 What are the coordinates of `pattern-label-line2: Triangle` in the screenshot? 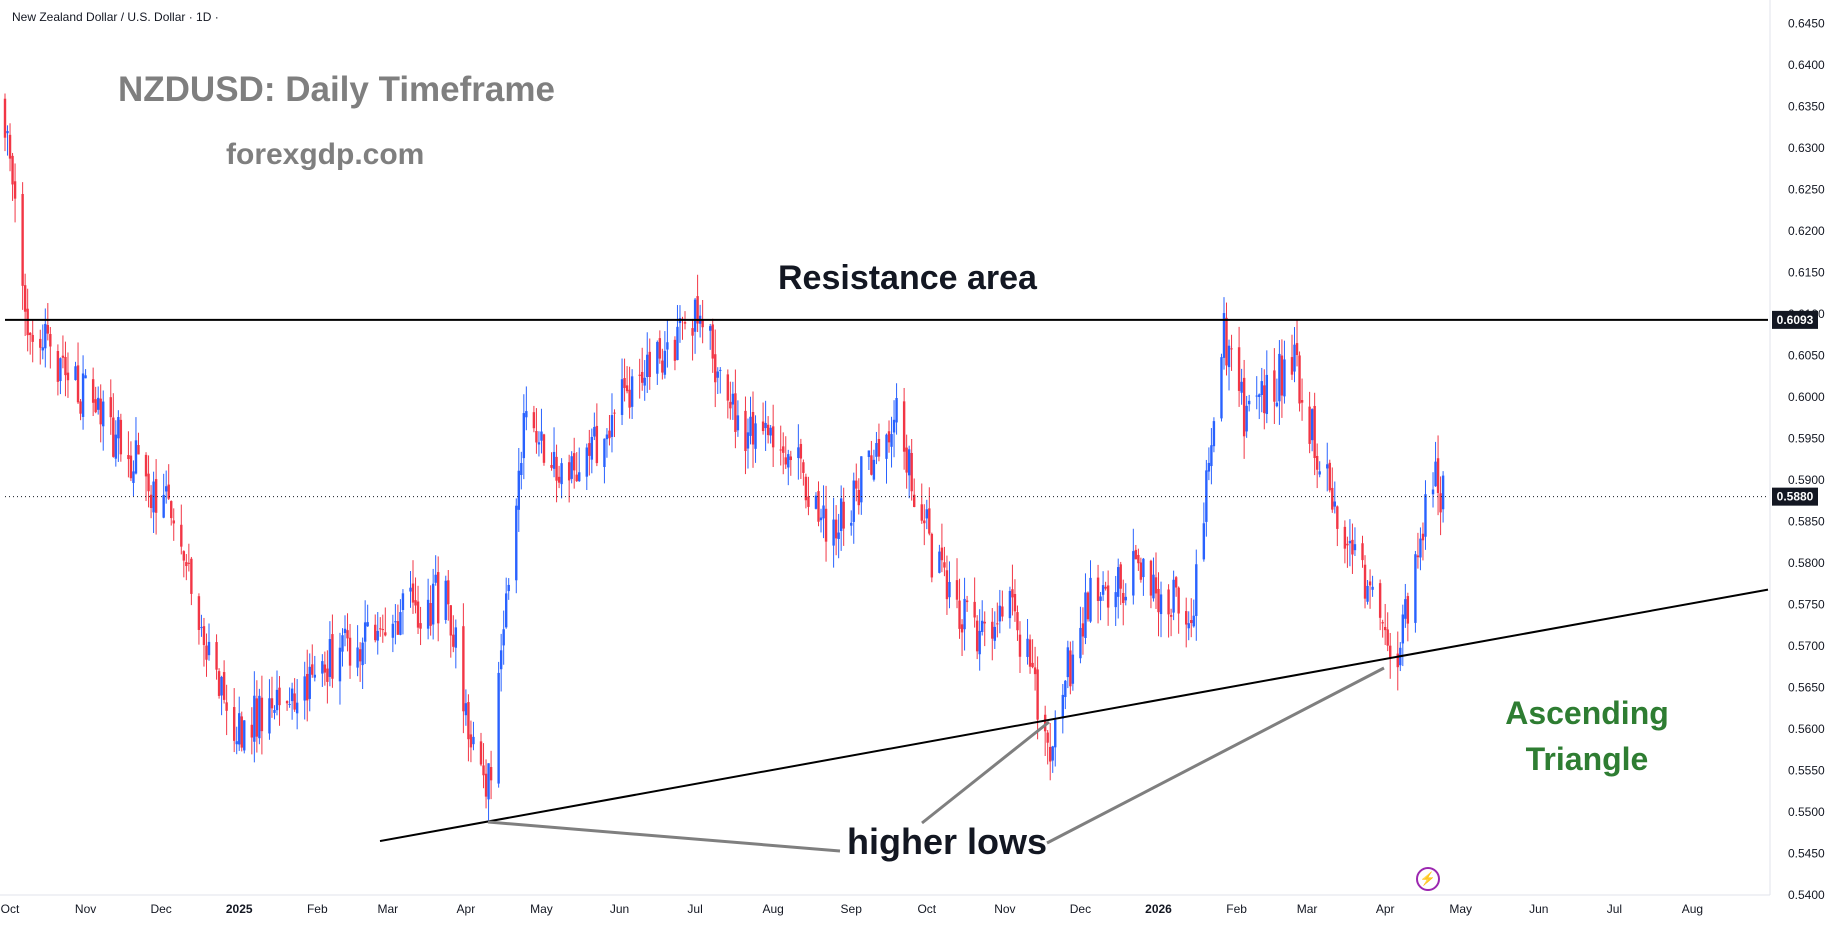 It's located at (1587, 759).